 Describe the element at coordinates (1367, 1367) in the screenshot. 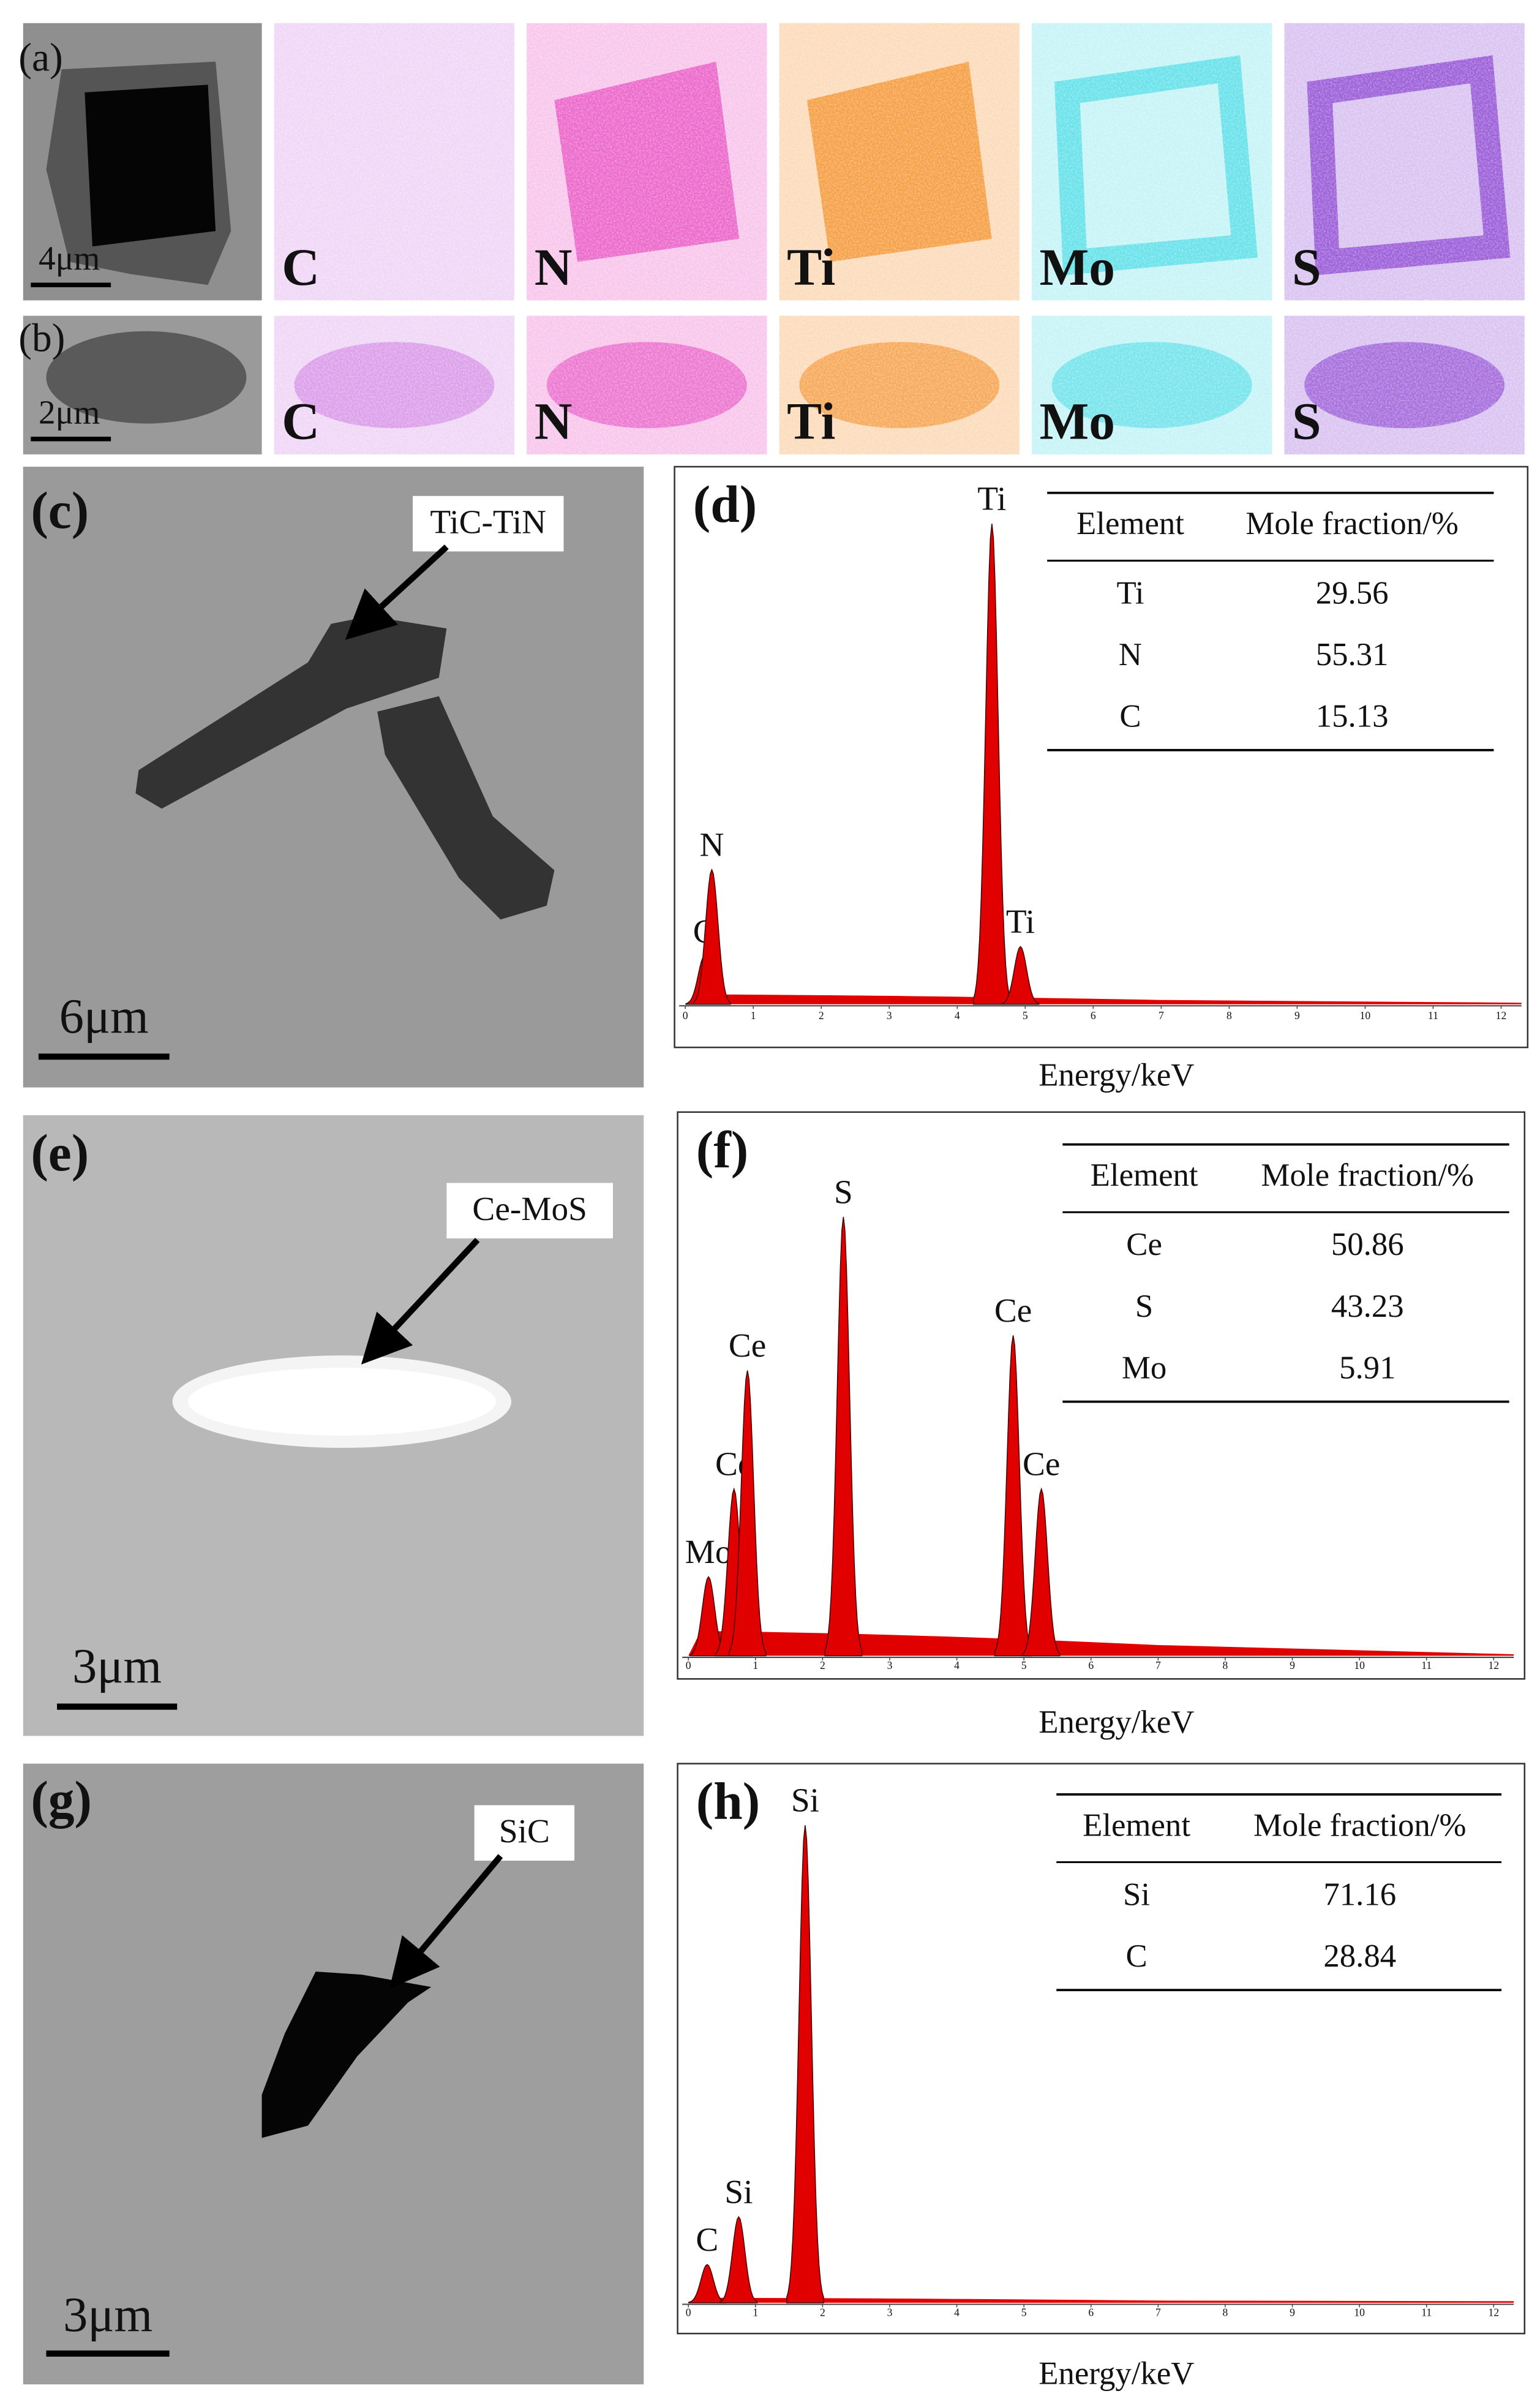

I see `table-cell: 5.91` at that location.